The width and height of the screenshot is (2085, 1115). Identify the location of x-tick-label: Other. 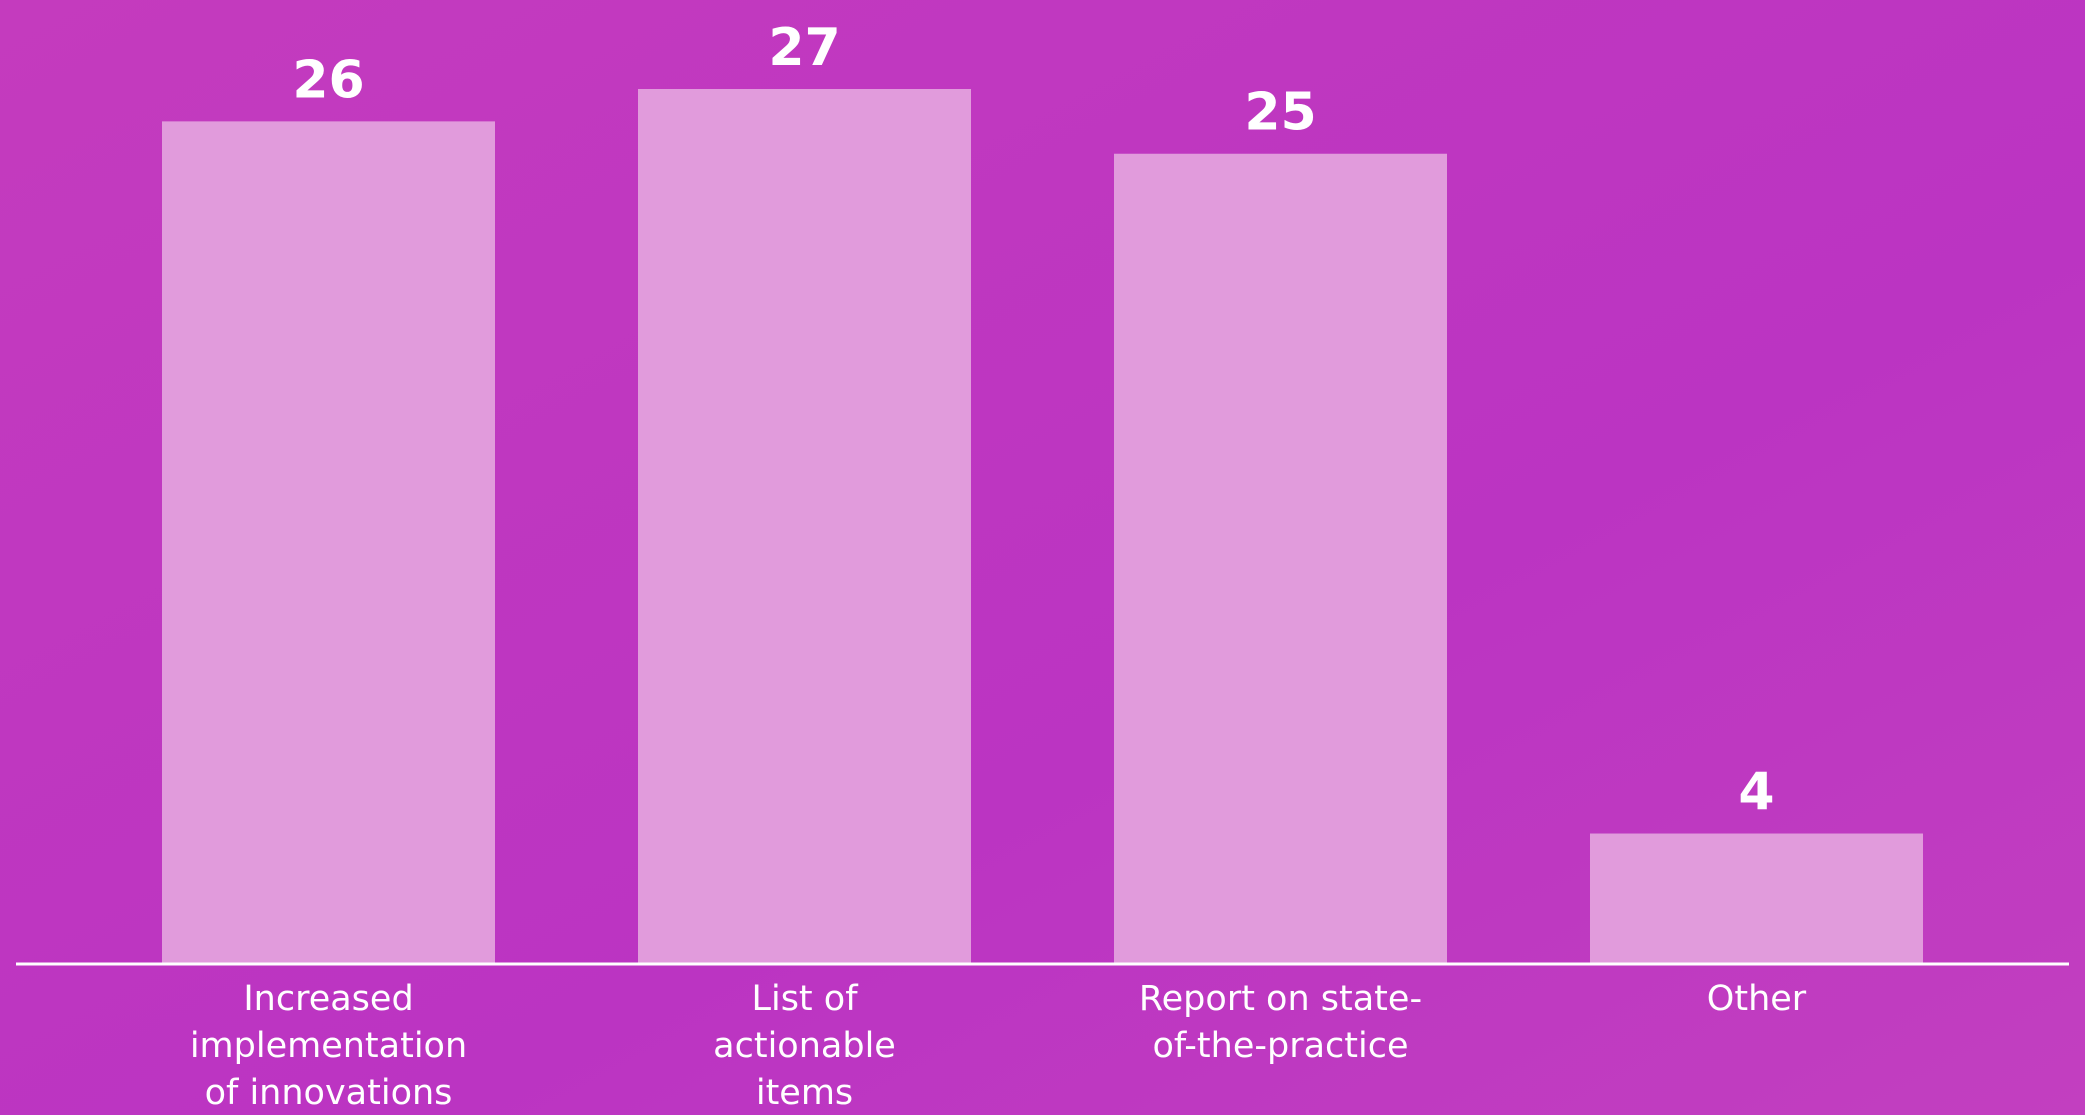
(1757, 999).